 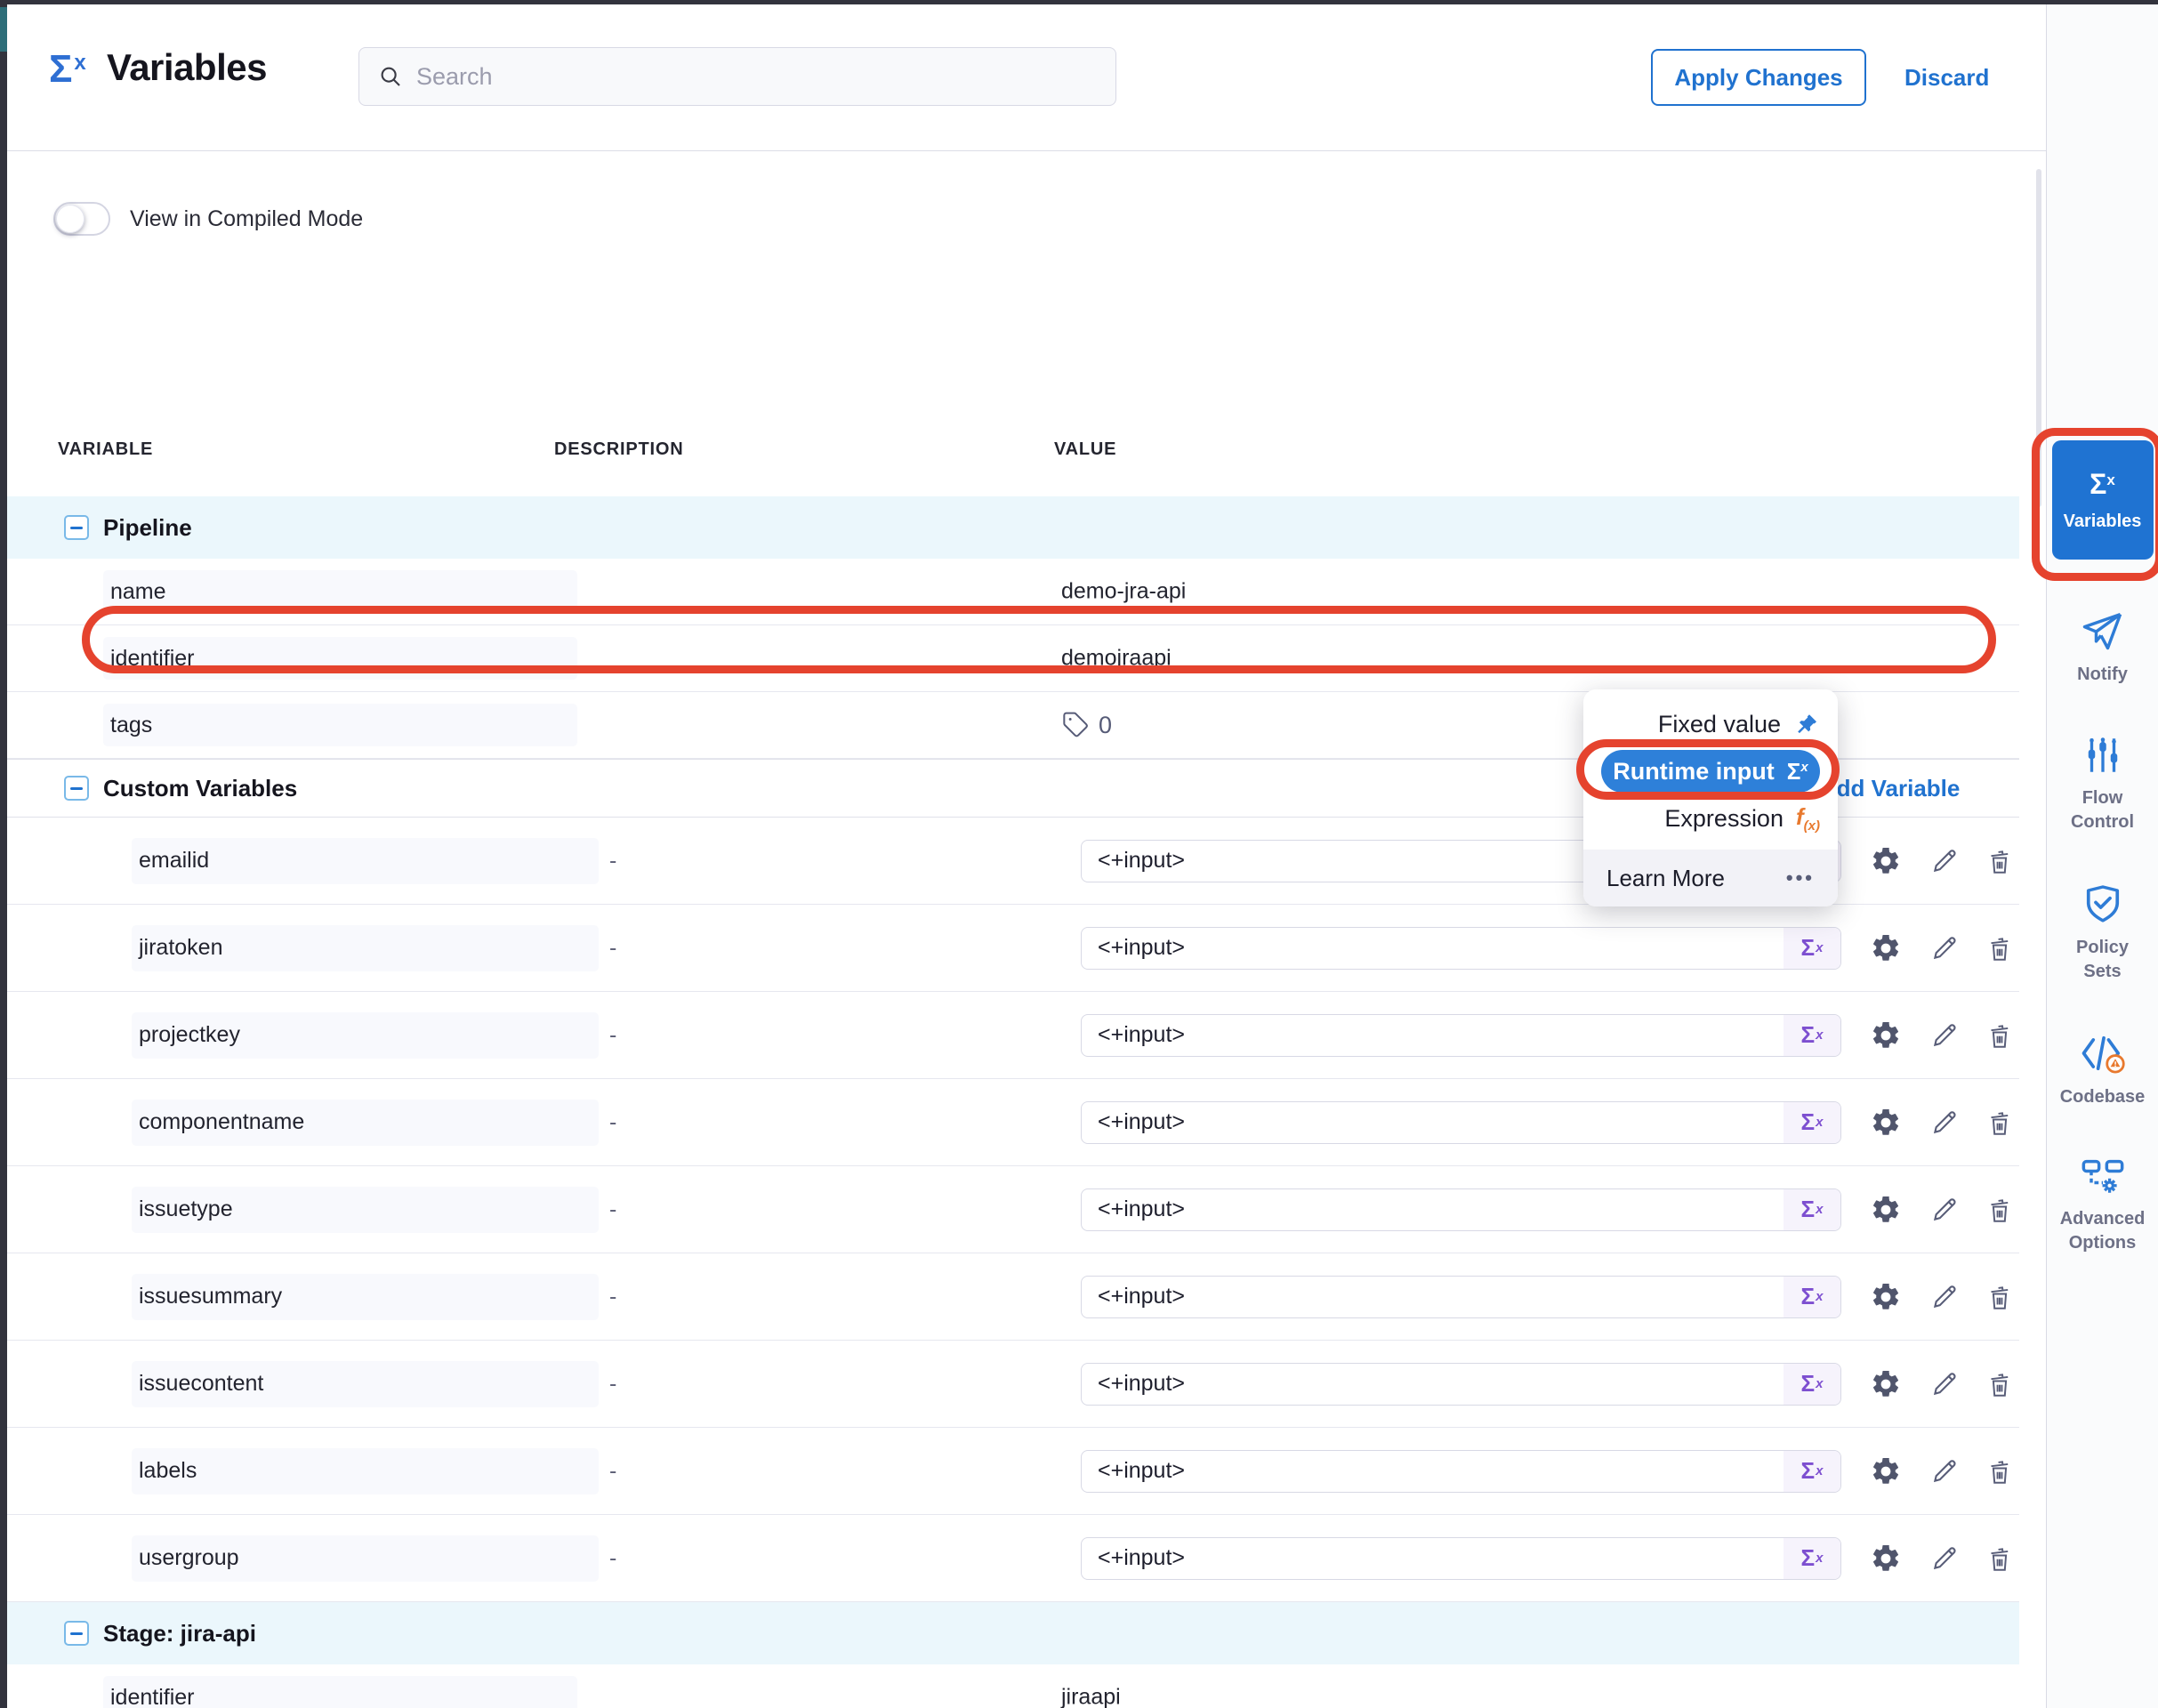 What do you see at coordinates (1758, 77) in the screenshot?
I see `apply-changes-button: Apply Changes` at bounding box center [1758, 77].